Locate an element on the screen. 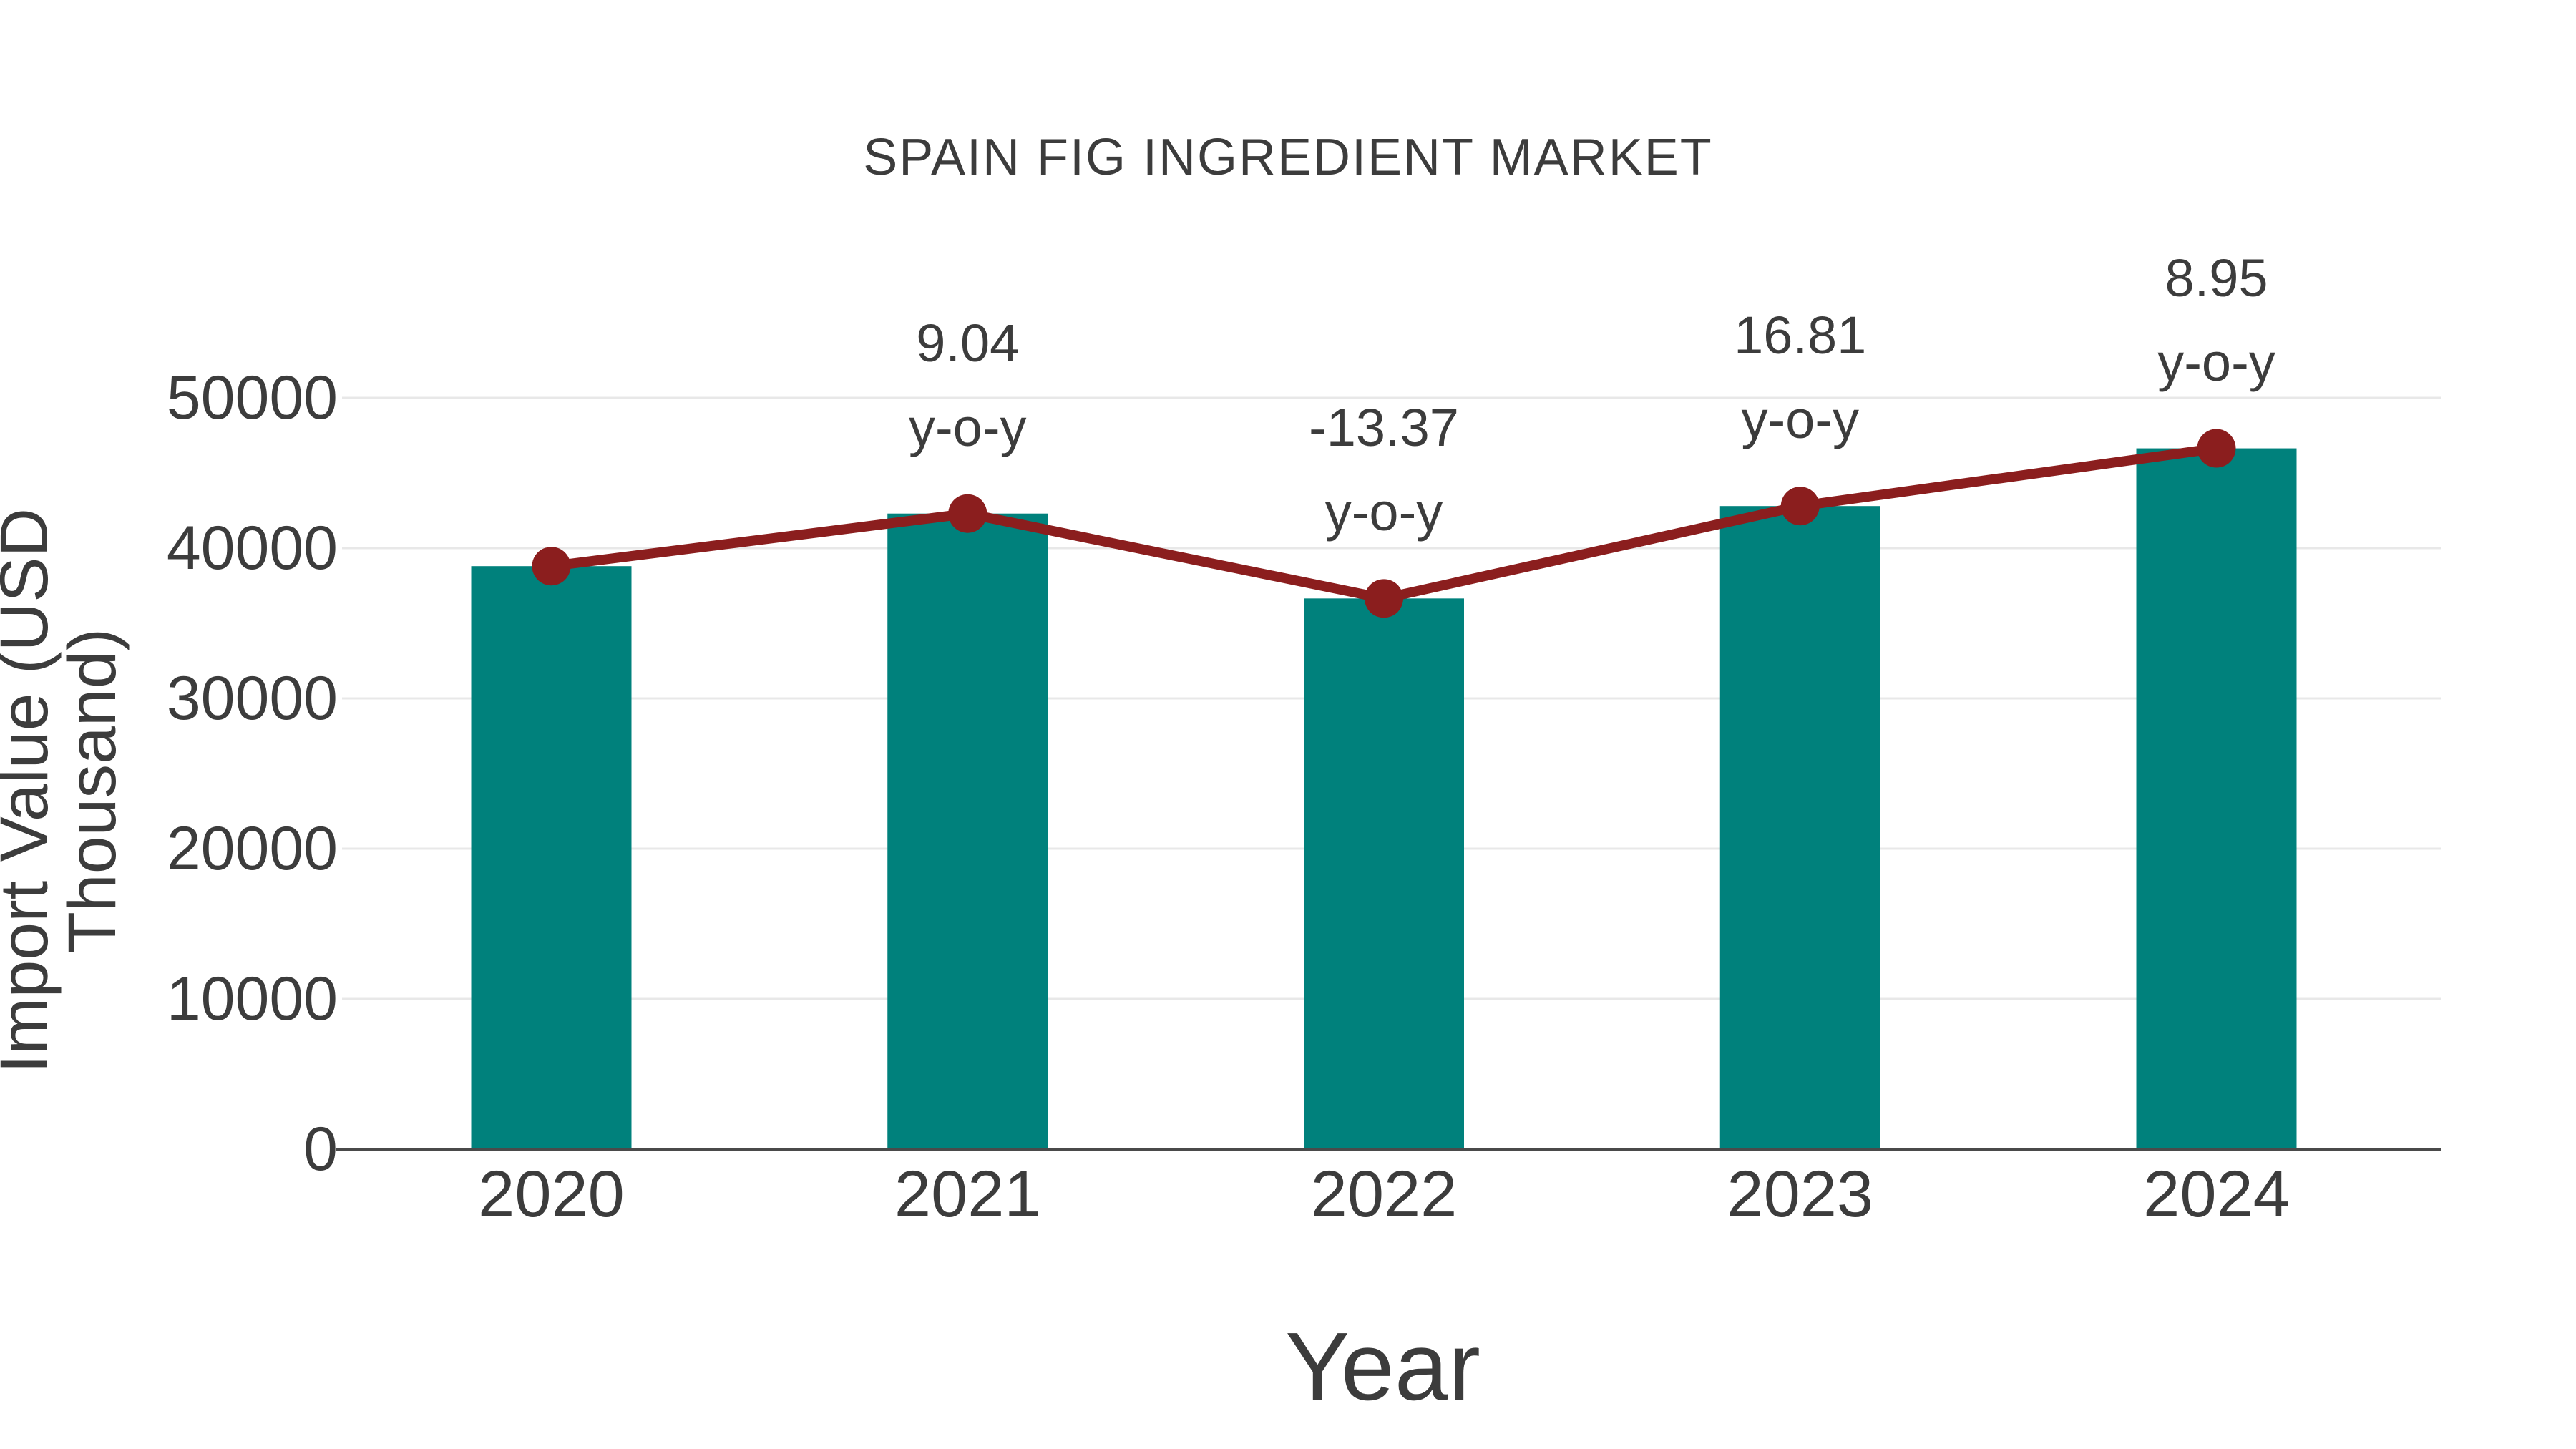 The height and width of the screenshot is (1449, 2576). bar-2024 is located at coordinates (2216, 798).